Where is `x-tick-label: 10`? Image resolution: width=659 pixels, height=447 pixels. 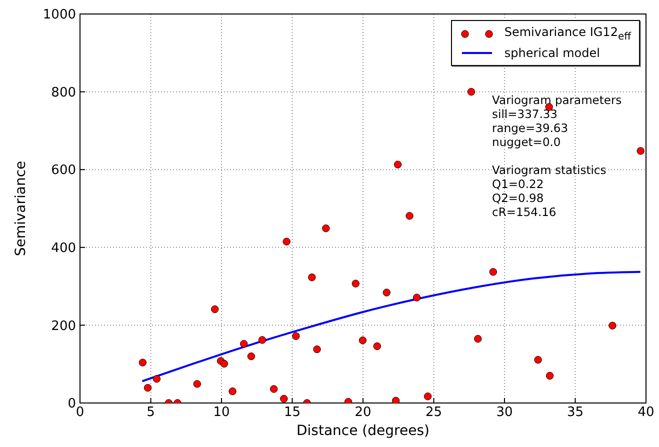 x-tick-label: 10 is located at coordinates (221, 412).